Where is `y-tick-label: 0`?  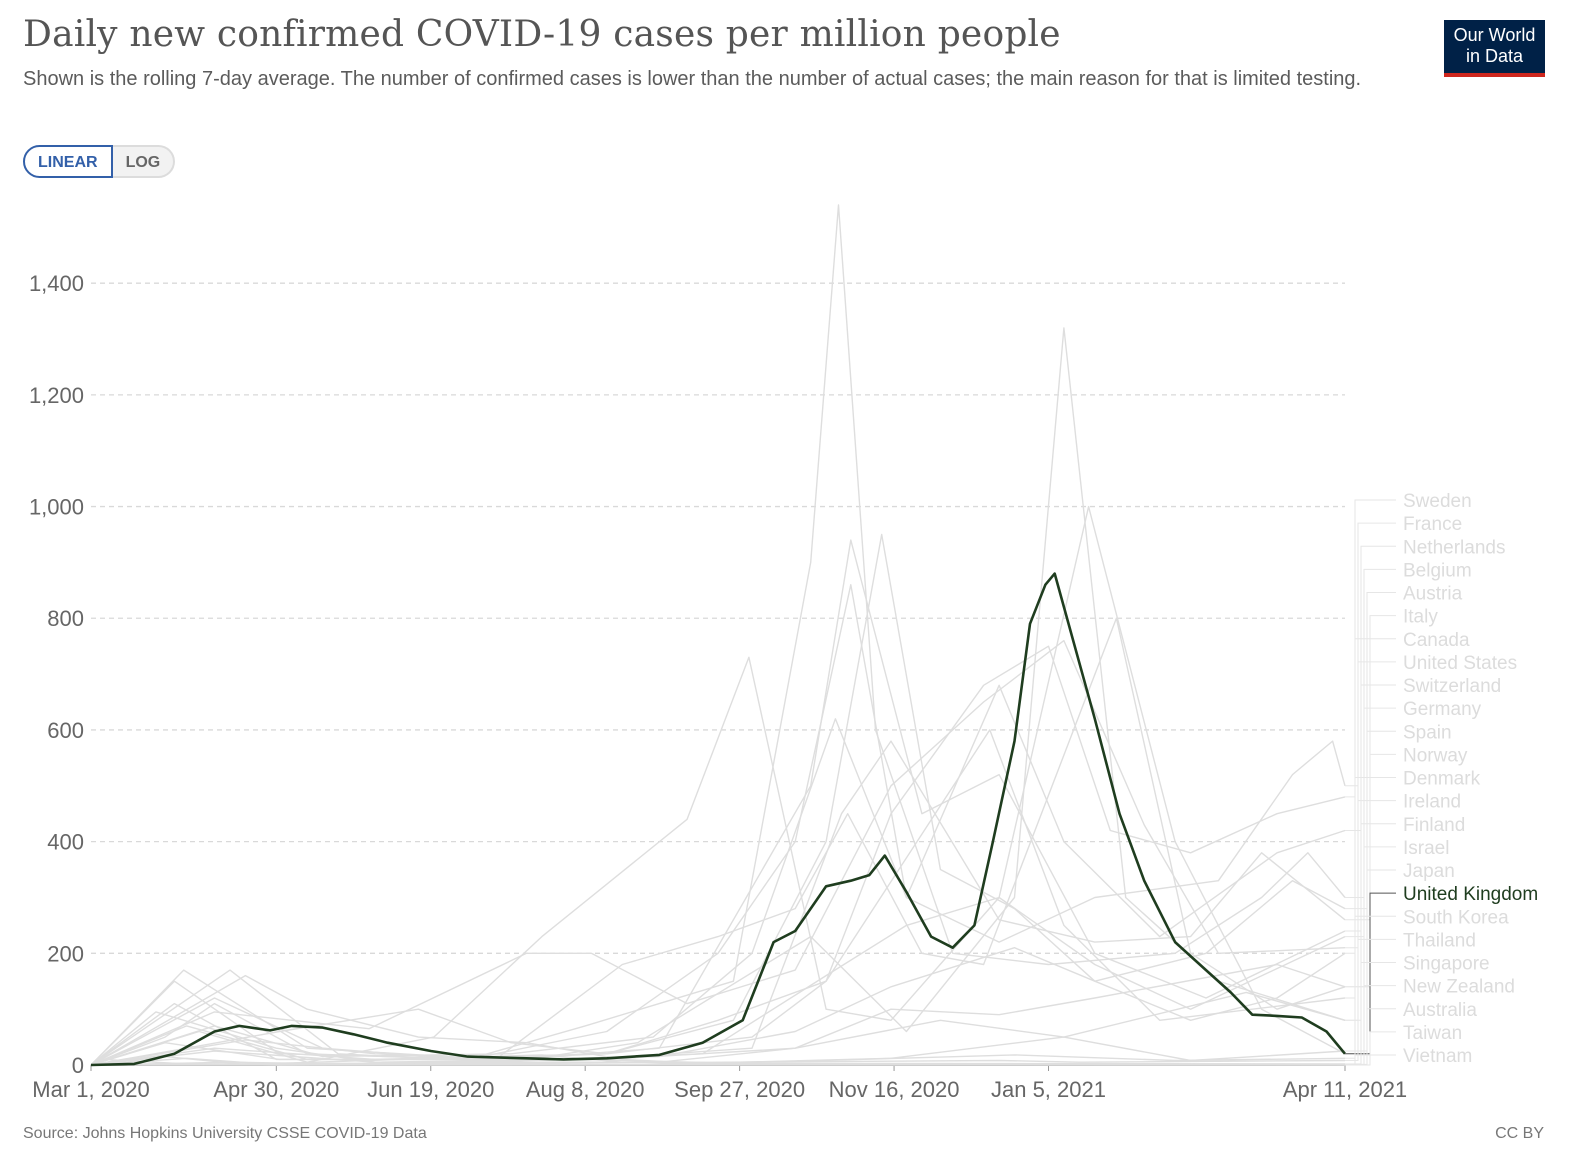 y-tick-label: 0 is located at coordinates (78, 1065).